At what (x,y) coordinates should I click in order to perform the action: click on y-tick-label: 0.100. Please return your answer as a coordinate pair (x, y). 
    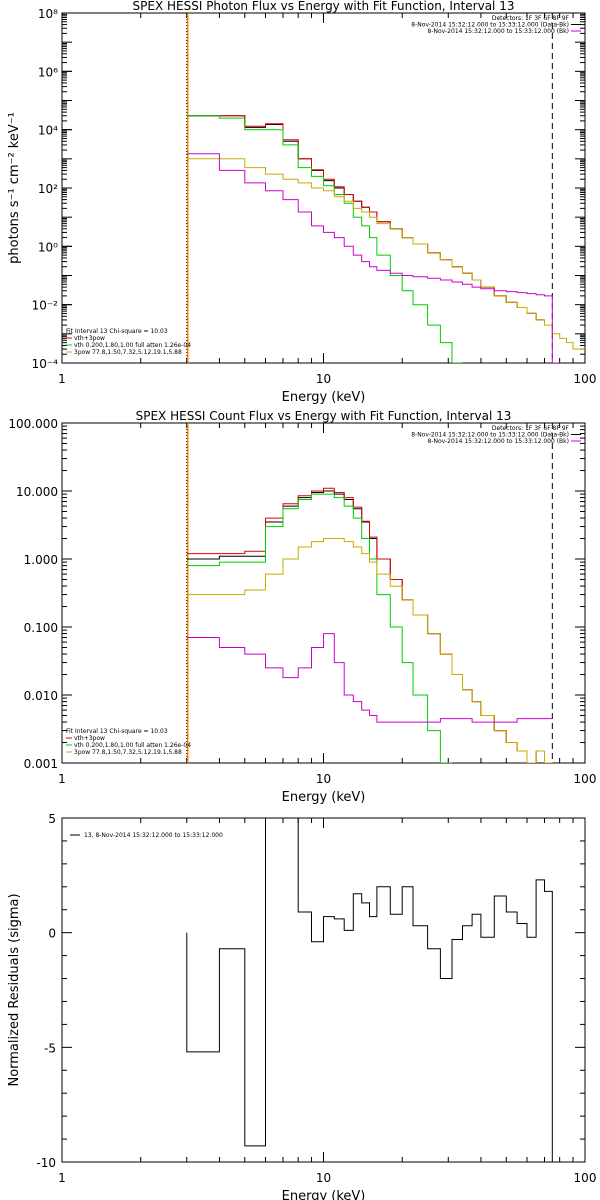
    Looking at the image, I should click on (41, 628).